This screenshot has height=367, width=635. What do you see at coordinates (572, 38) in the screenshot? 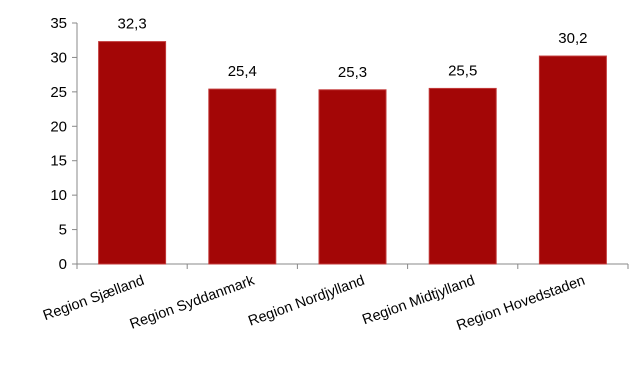
I see `data-label: 30,2` at bounding box center [572, 38].